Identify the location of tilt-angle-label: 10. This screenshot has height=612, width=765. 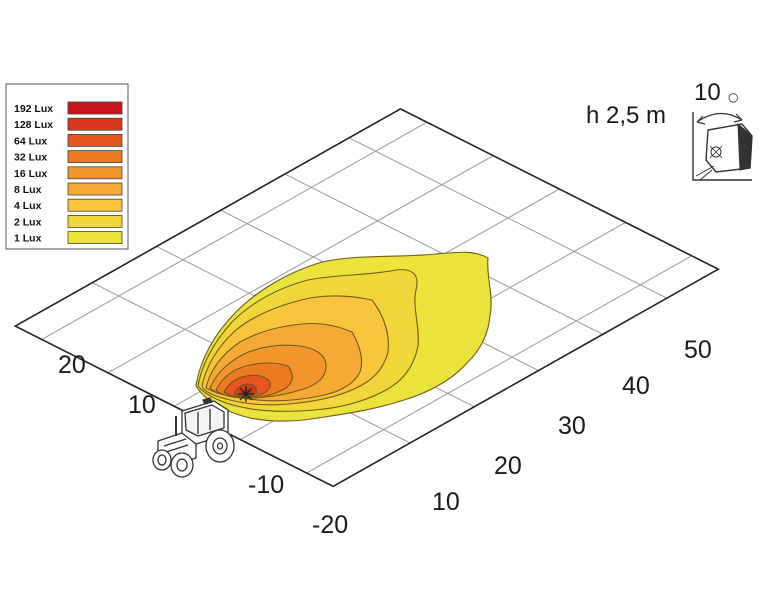
(707, 92).